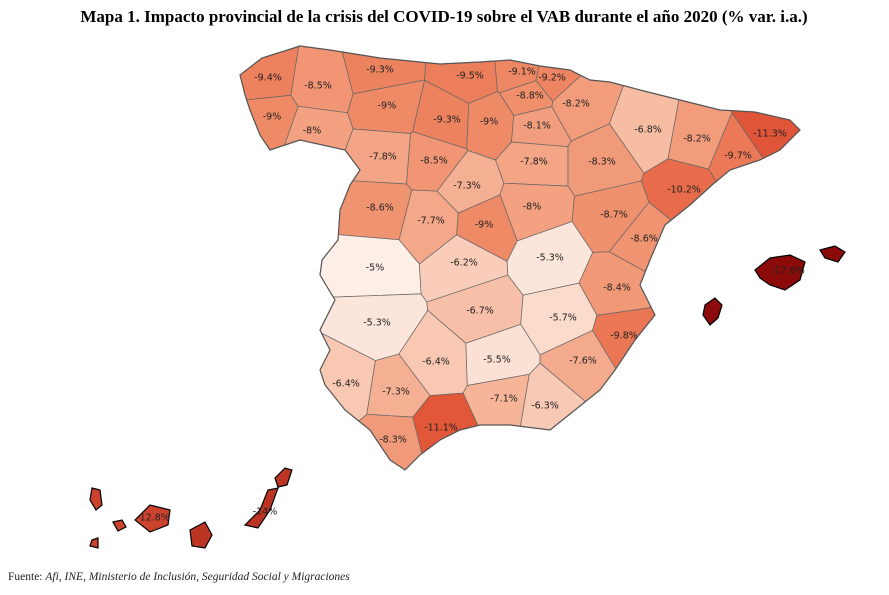 Image resolution: width=889 pixels, height=595 pixels. Describe the element at coordinates (497, 360) in the screenshot. I see `province-label: -5.5%` at that location.